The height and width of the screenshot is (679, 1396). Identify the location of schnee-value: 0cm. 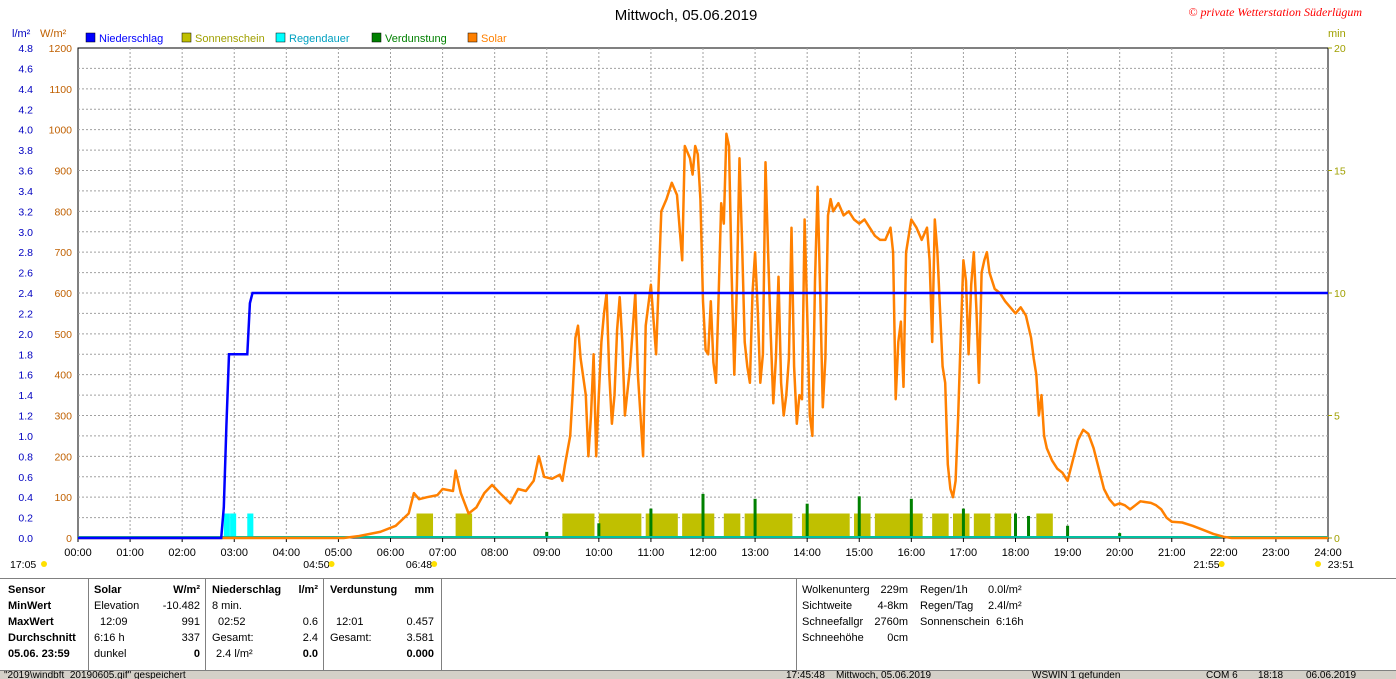
(897, 638).